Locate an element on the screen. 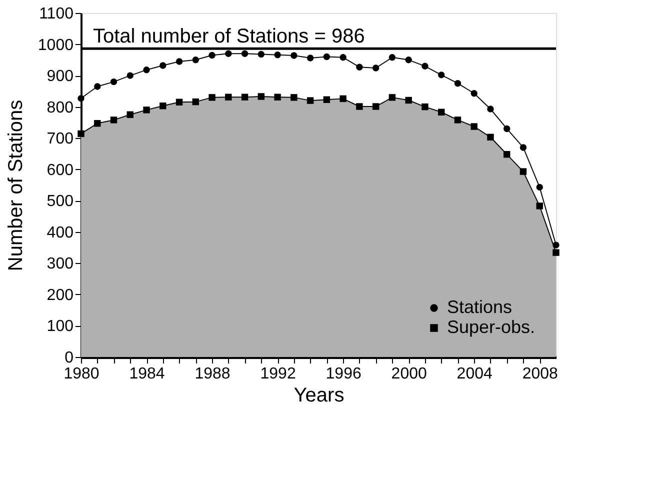  x-tick-label: 1996 is located at coordinates (344, 374).